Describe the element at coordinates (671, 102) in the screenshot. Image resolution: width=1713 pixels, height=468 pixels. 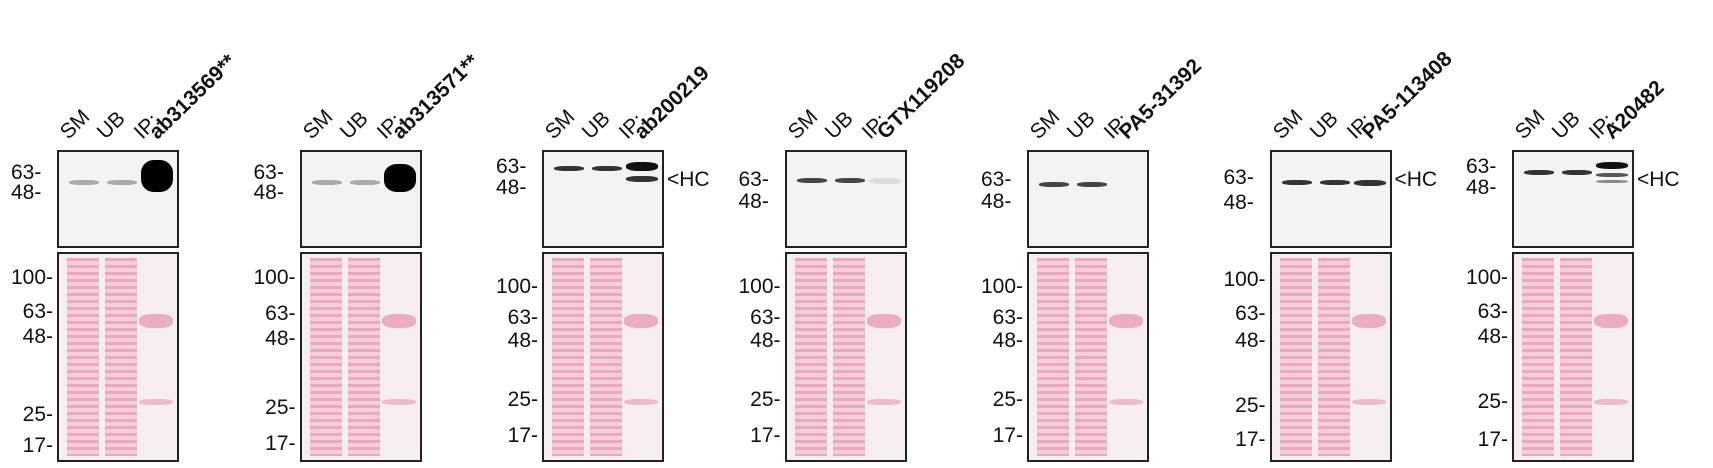
I see `antibody-label: ab200219` at that location.